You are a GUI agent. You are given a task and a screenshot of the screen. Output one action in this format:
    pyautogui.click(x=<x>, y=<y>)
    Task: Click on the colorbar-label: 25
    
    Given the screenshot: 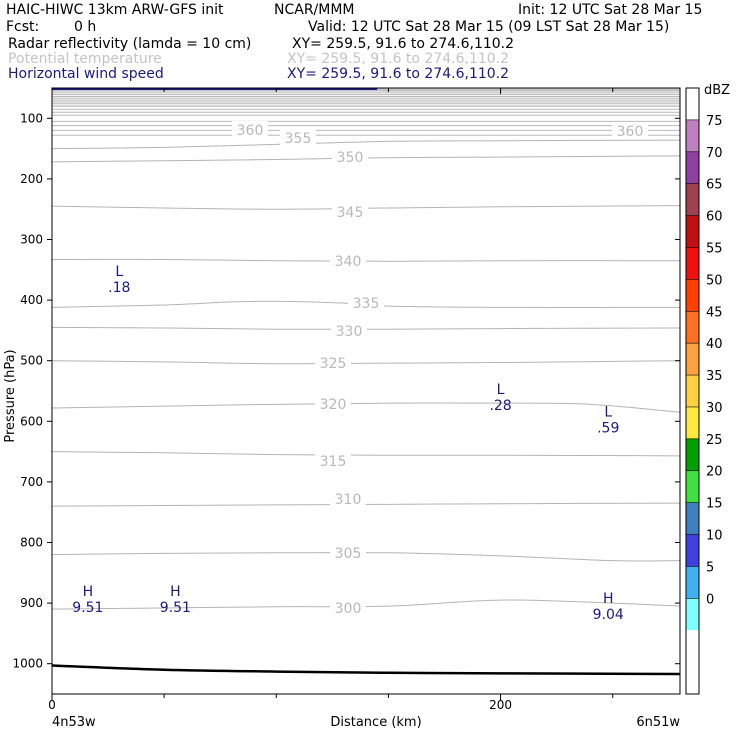 What is the action you would take?
    pyautogui.click(x=714, y=440)
    